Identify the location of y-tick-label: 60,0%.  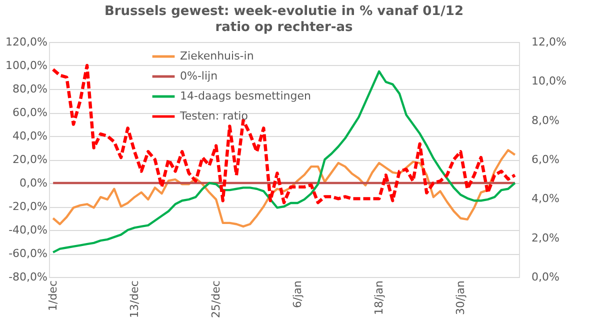
(30, 112).